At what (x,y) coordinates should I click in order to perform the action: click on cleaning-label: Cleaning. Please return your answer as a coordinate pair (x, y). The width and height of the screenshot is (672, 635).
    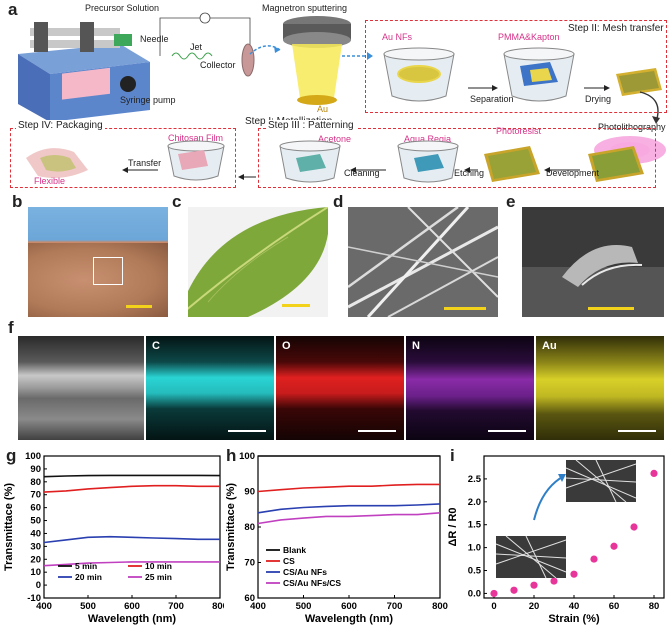
    Looking at the image, I should click on (362, 173).